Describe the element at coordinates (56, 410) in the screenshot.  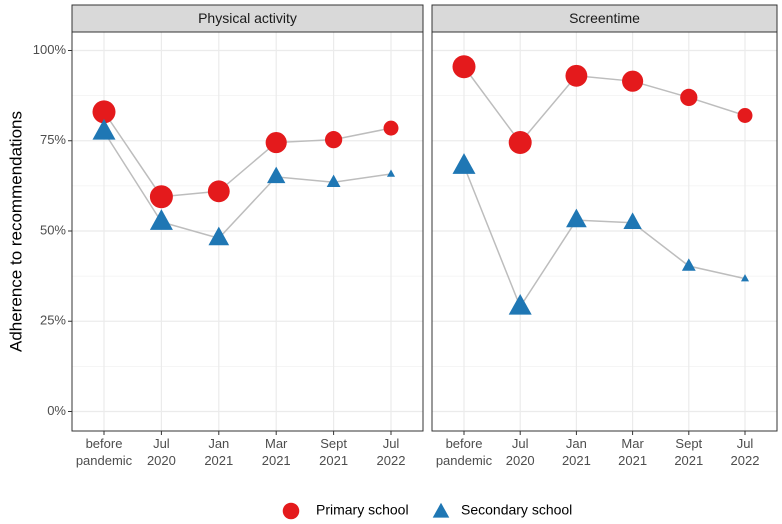
I see `y-tick-label: 0%` at that location.